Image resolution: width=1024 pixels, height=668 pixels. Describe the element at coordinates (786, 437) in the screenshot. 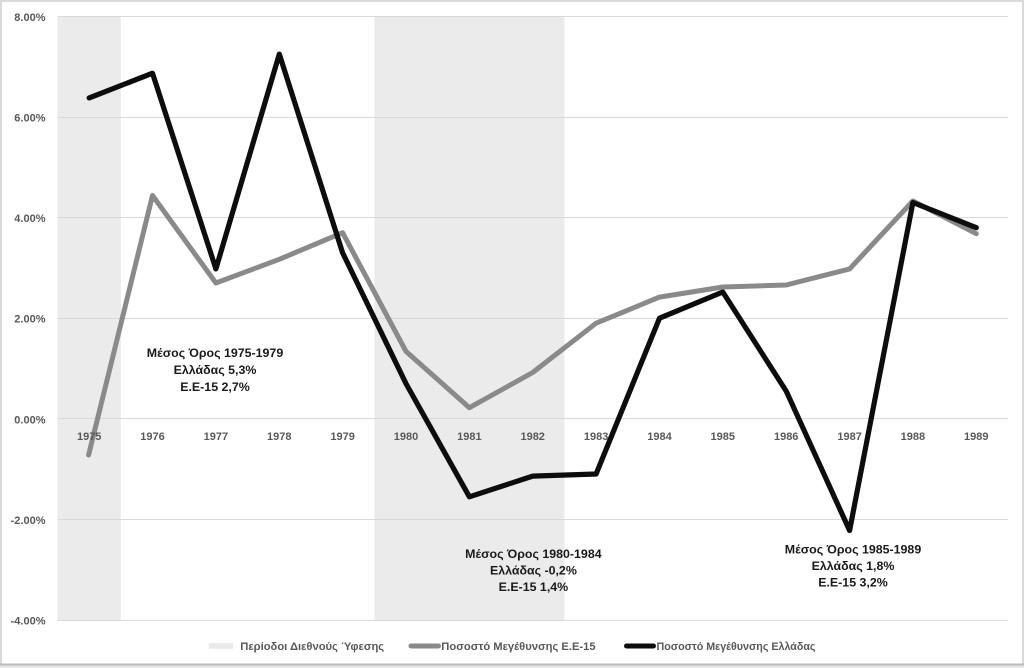

I see `svg-text: 1986` at that location.